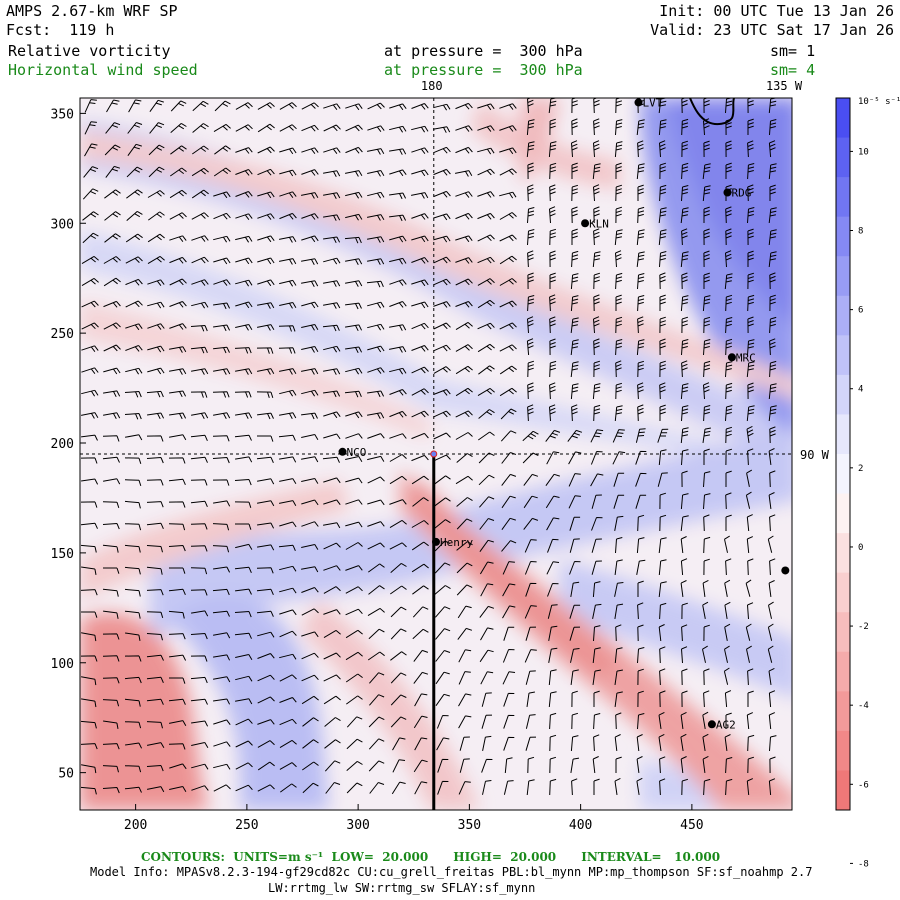 This screenshot has height=900, width=900. I want to click on colorbar-label: 10, so click(863, 152).